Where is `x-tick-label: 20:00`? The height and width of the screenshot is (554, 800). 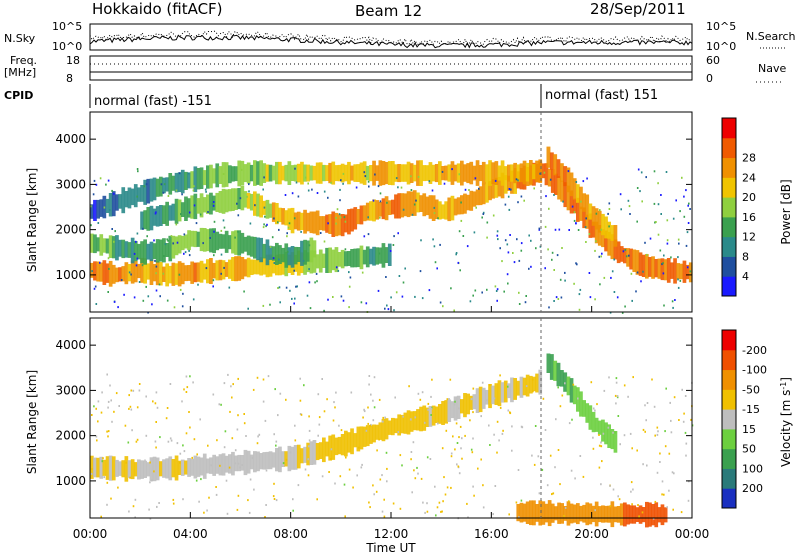
x-tick-label: 20:00 is located at coordinates (591, 534).